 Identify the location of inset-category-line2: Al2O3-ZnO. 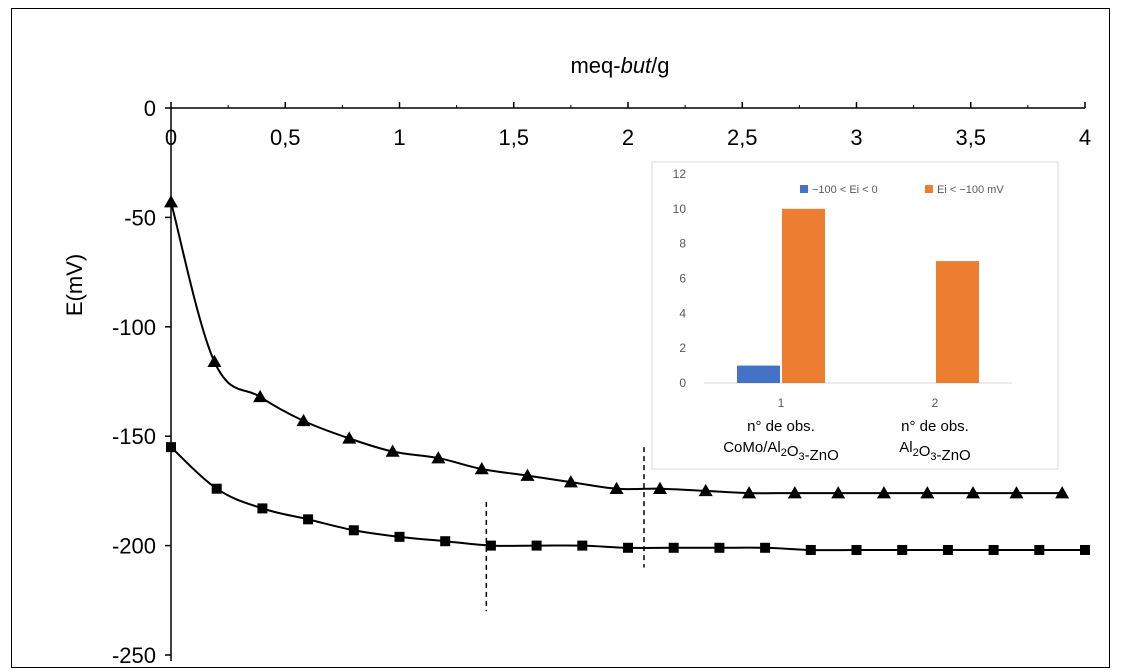
(934, 451).